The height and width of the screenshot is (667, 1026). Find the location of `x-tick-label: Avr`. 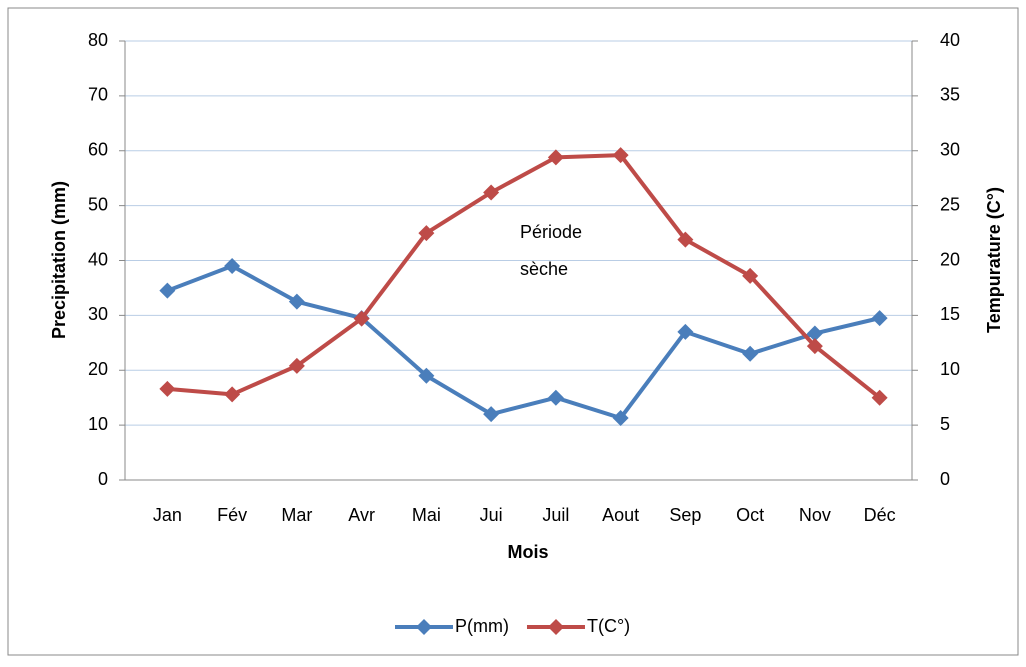

x-tick-label: Avr is located at coordinates (361, 515).